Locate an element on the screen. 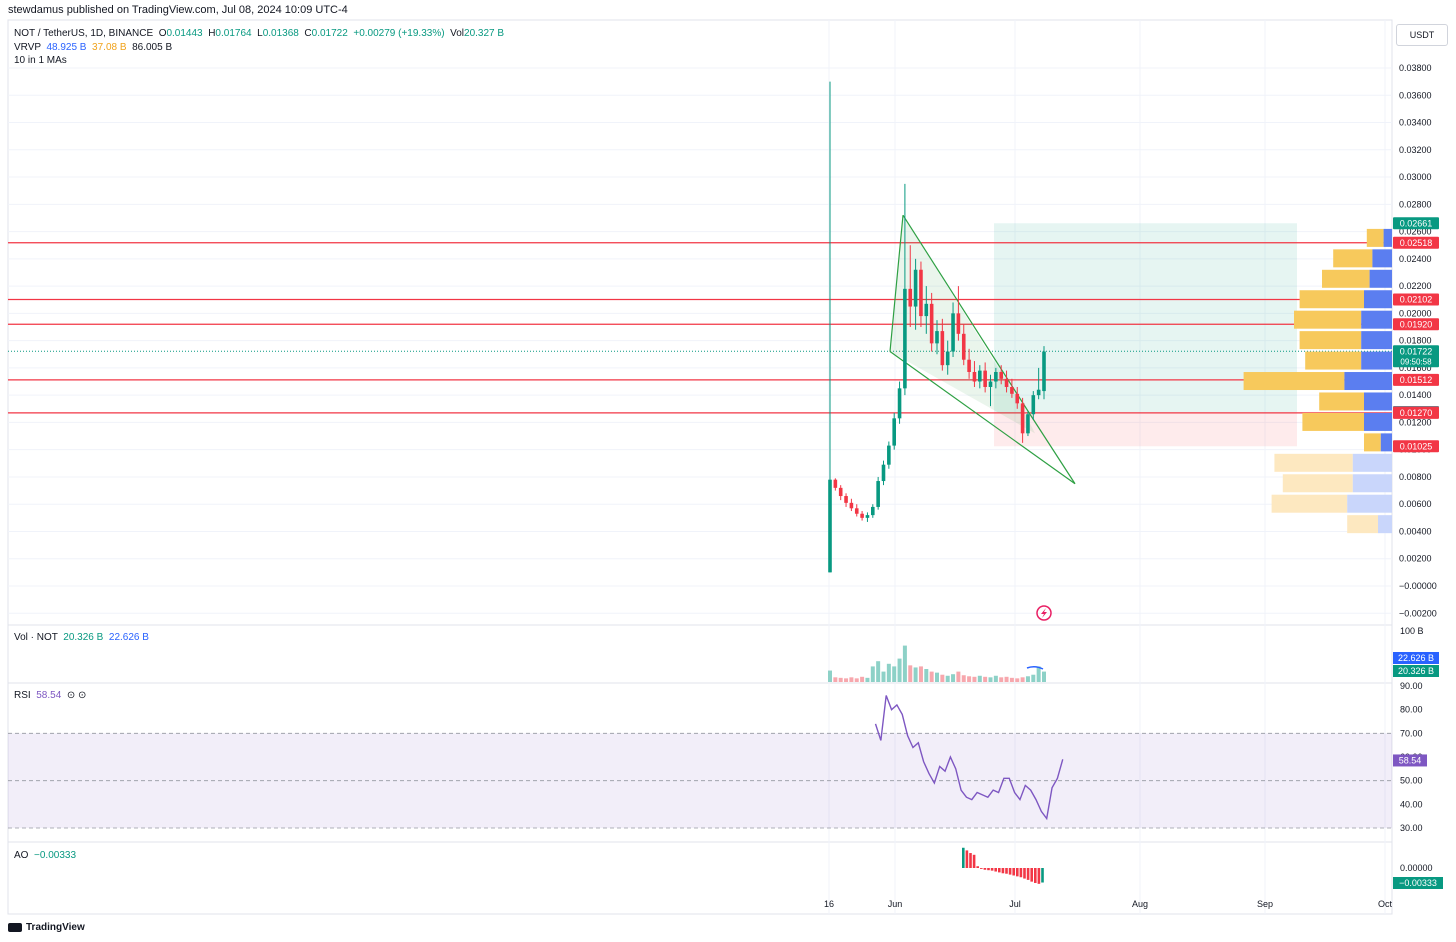 This screenshot has width=1456, height=942. price-label: 0.02661 is located at coordinates (1416, 223).